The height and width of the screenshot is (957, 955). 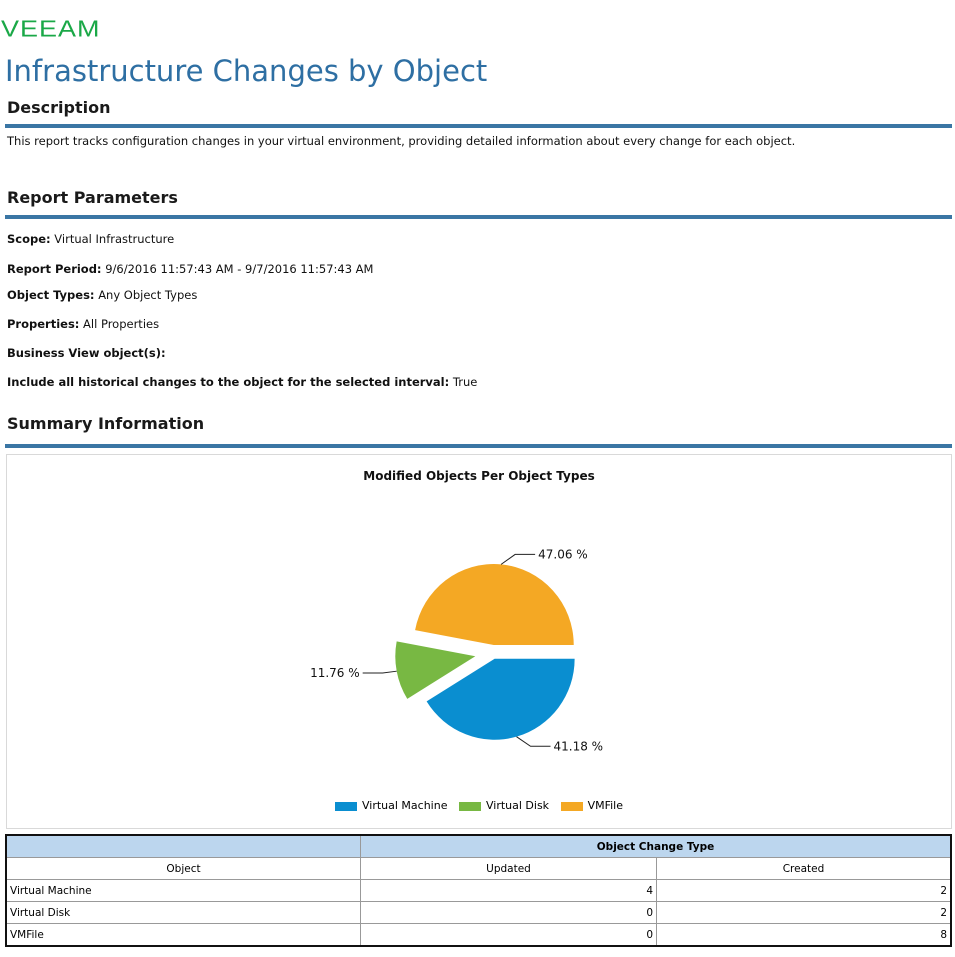 What do you see at coordinates (91, 239) in the screenshot?
I see `param-scope: Scope: Virtual Infrastructure` at bounding box center [91, 239].